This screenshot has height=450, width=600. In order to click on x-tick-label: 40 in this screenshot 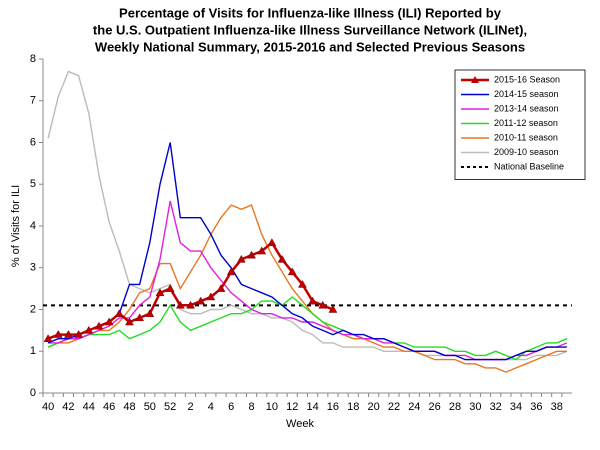, I will do `click(48, 407)`.